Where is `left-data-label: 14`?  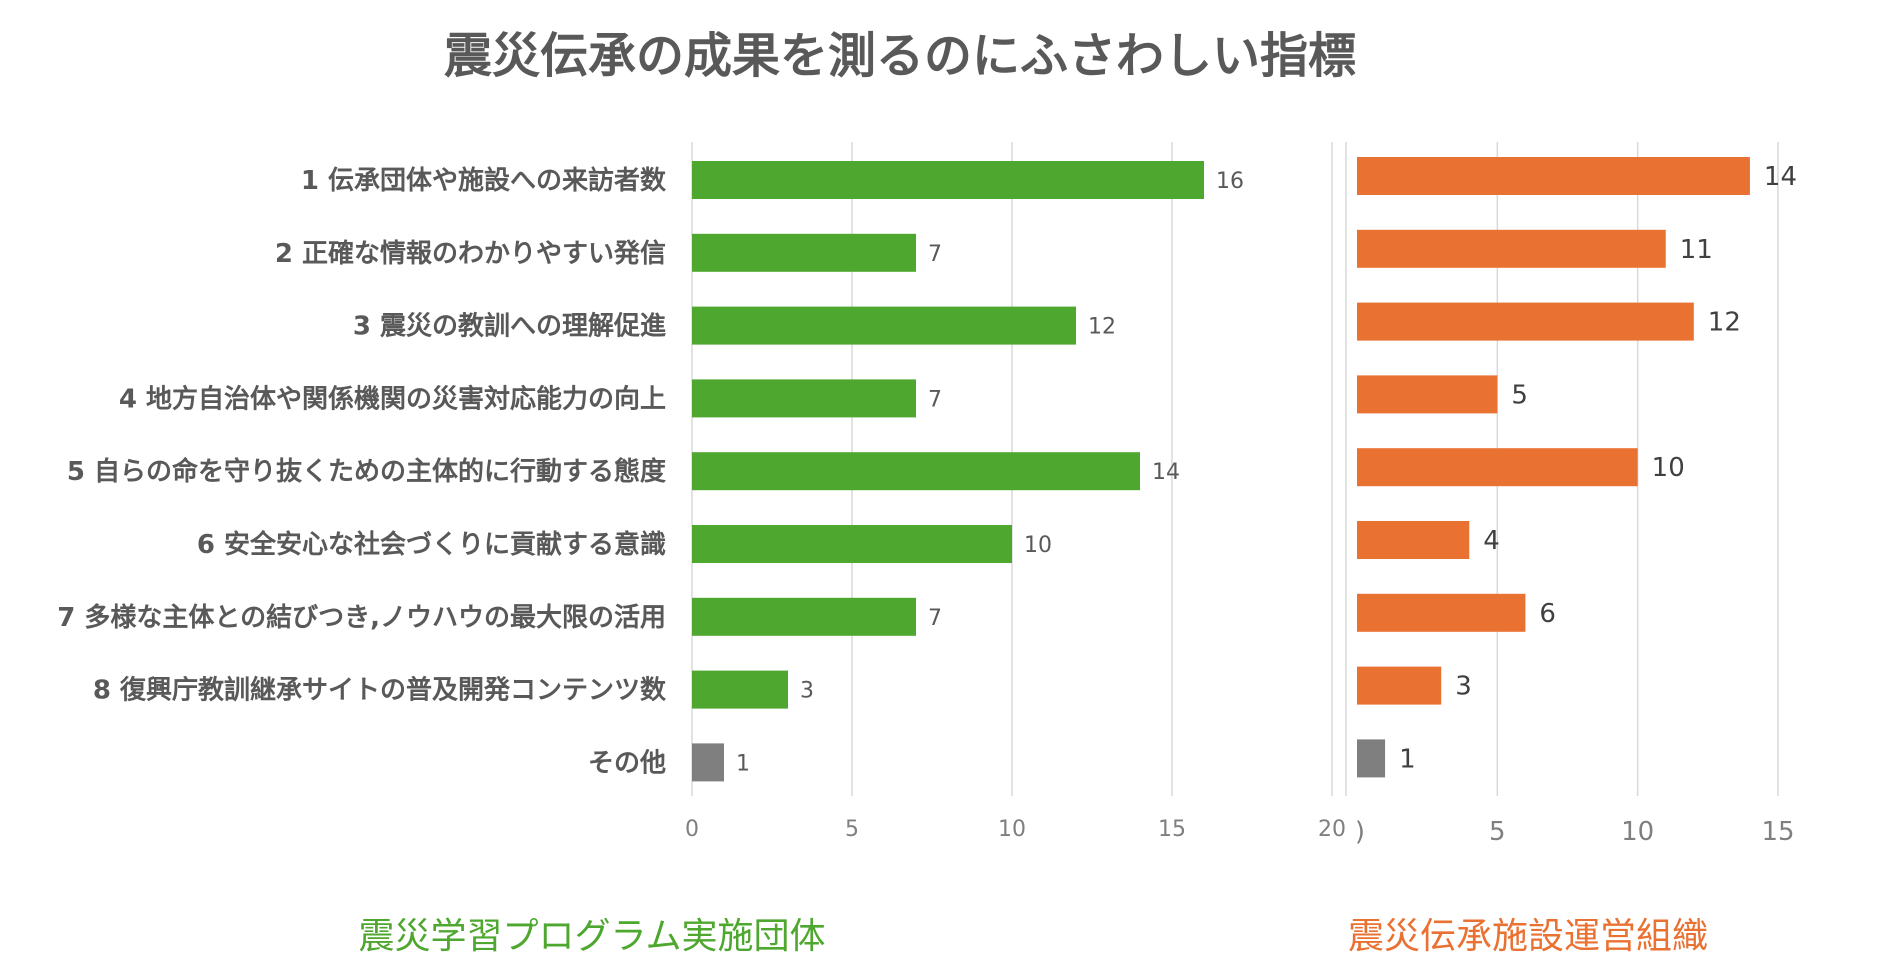 left-data-label: 14 is located at coordinates (1166, 472).